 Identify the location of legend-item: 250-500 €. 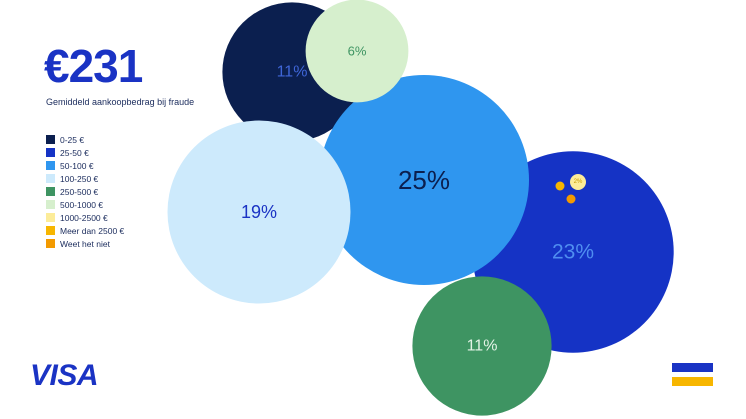
(85, 191).